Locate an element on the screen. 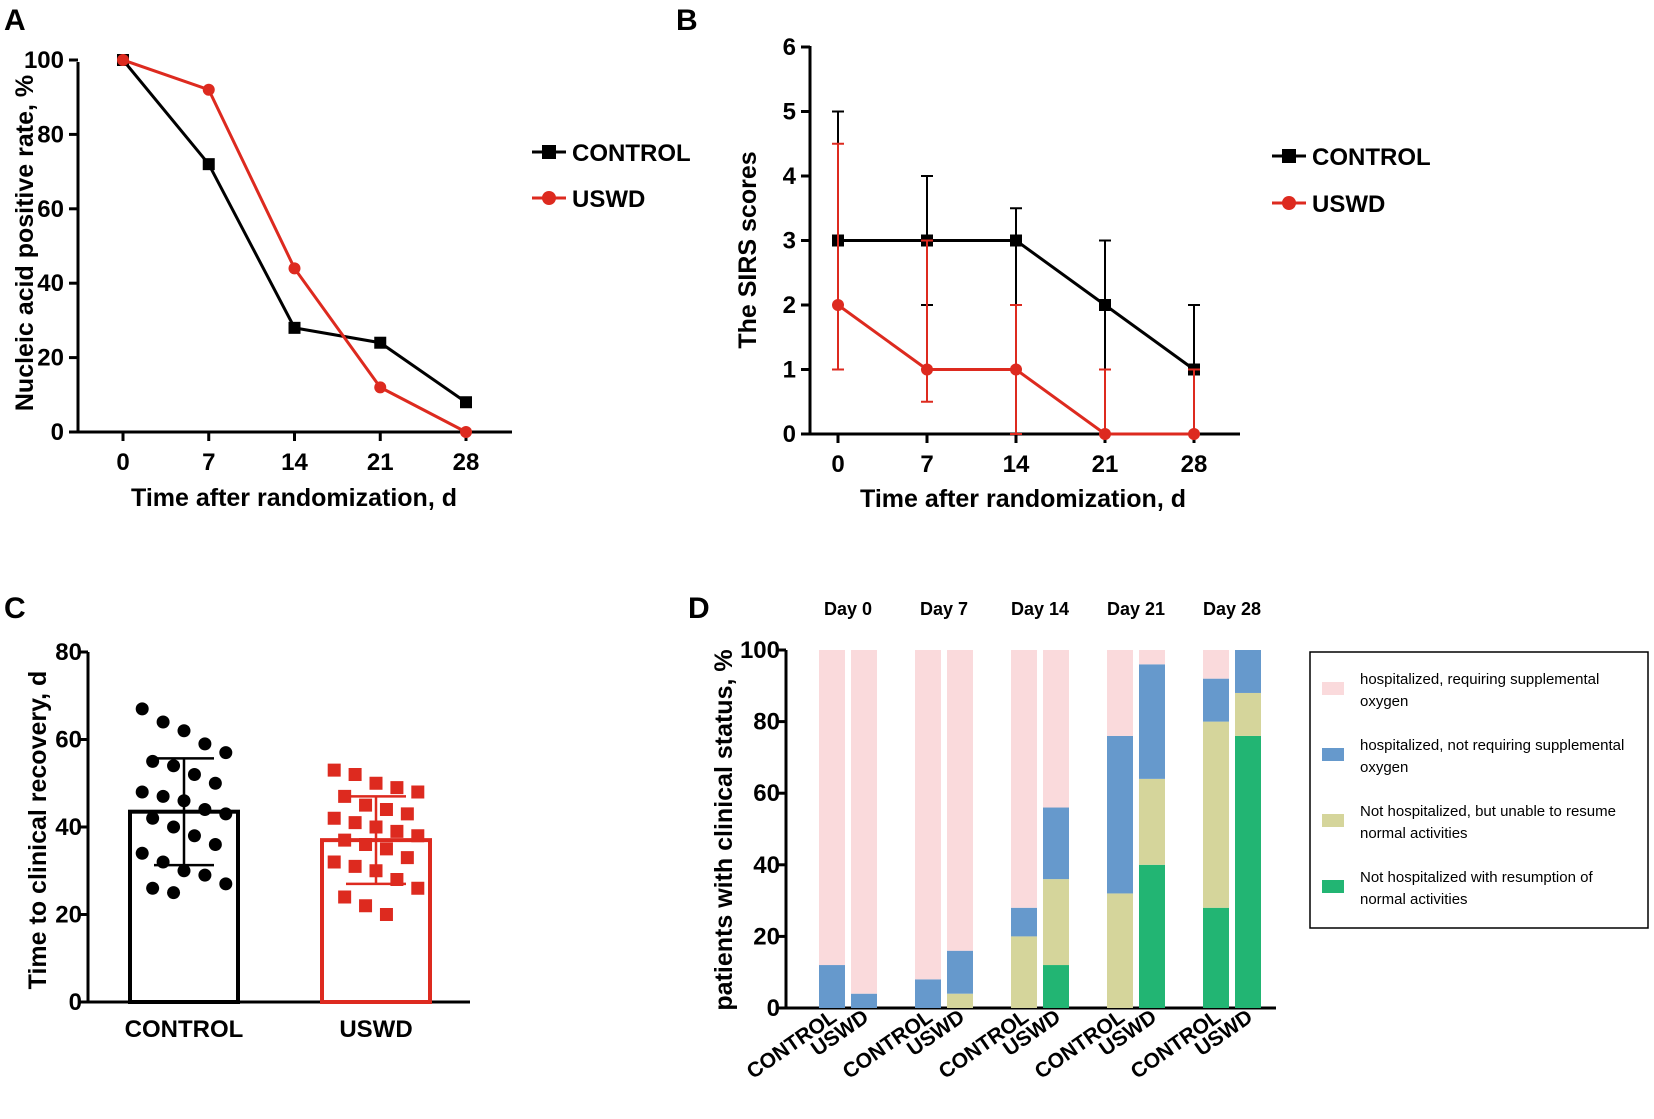  d-legend-label: hospitalized, requiring supplemental is located at coordinates (1479, 679).